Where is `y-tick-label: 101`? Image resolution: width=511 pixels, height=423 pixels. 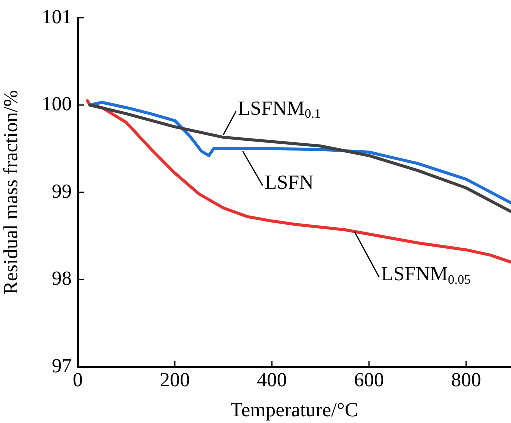 y-tick-label: 101 is located at coordinates (57, 17).